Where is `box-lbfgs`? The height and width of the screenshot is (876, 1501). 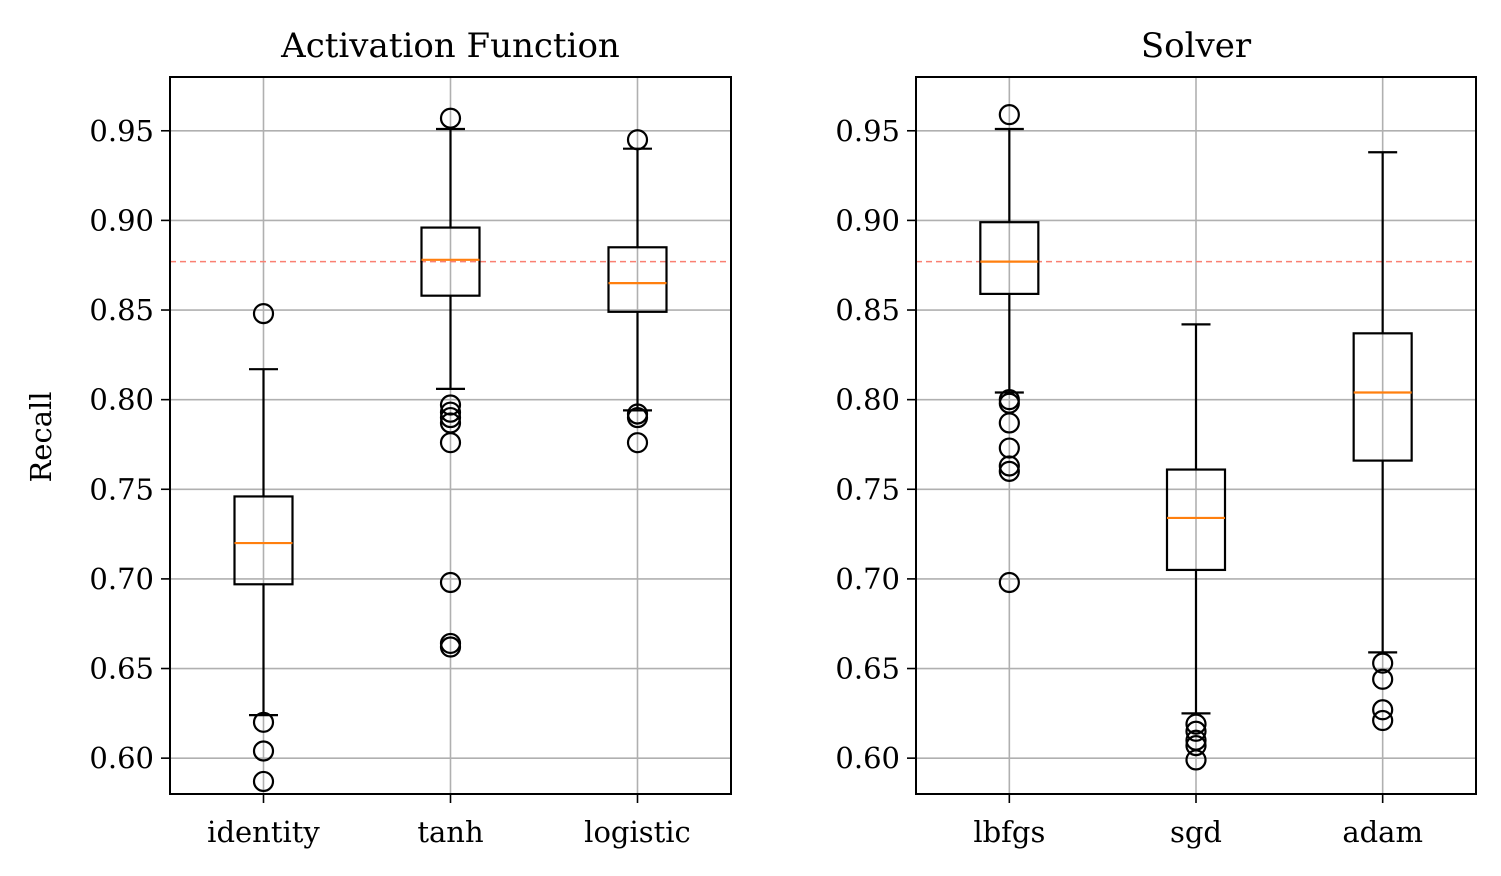 box-lbfgs is located at coordinates (1009, 349).